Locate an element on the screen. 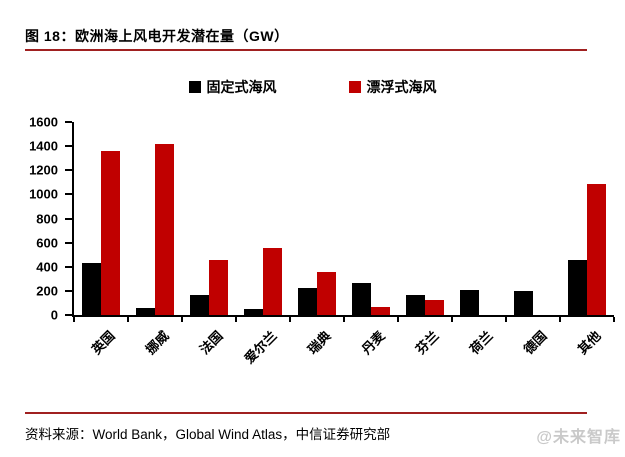 Image resolution: width=625 pixels, height=457 pixels. bar-fixed-芬兰 is located at coordinates (415, 305).